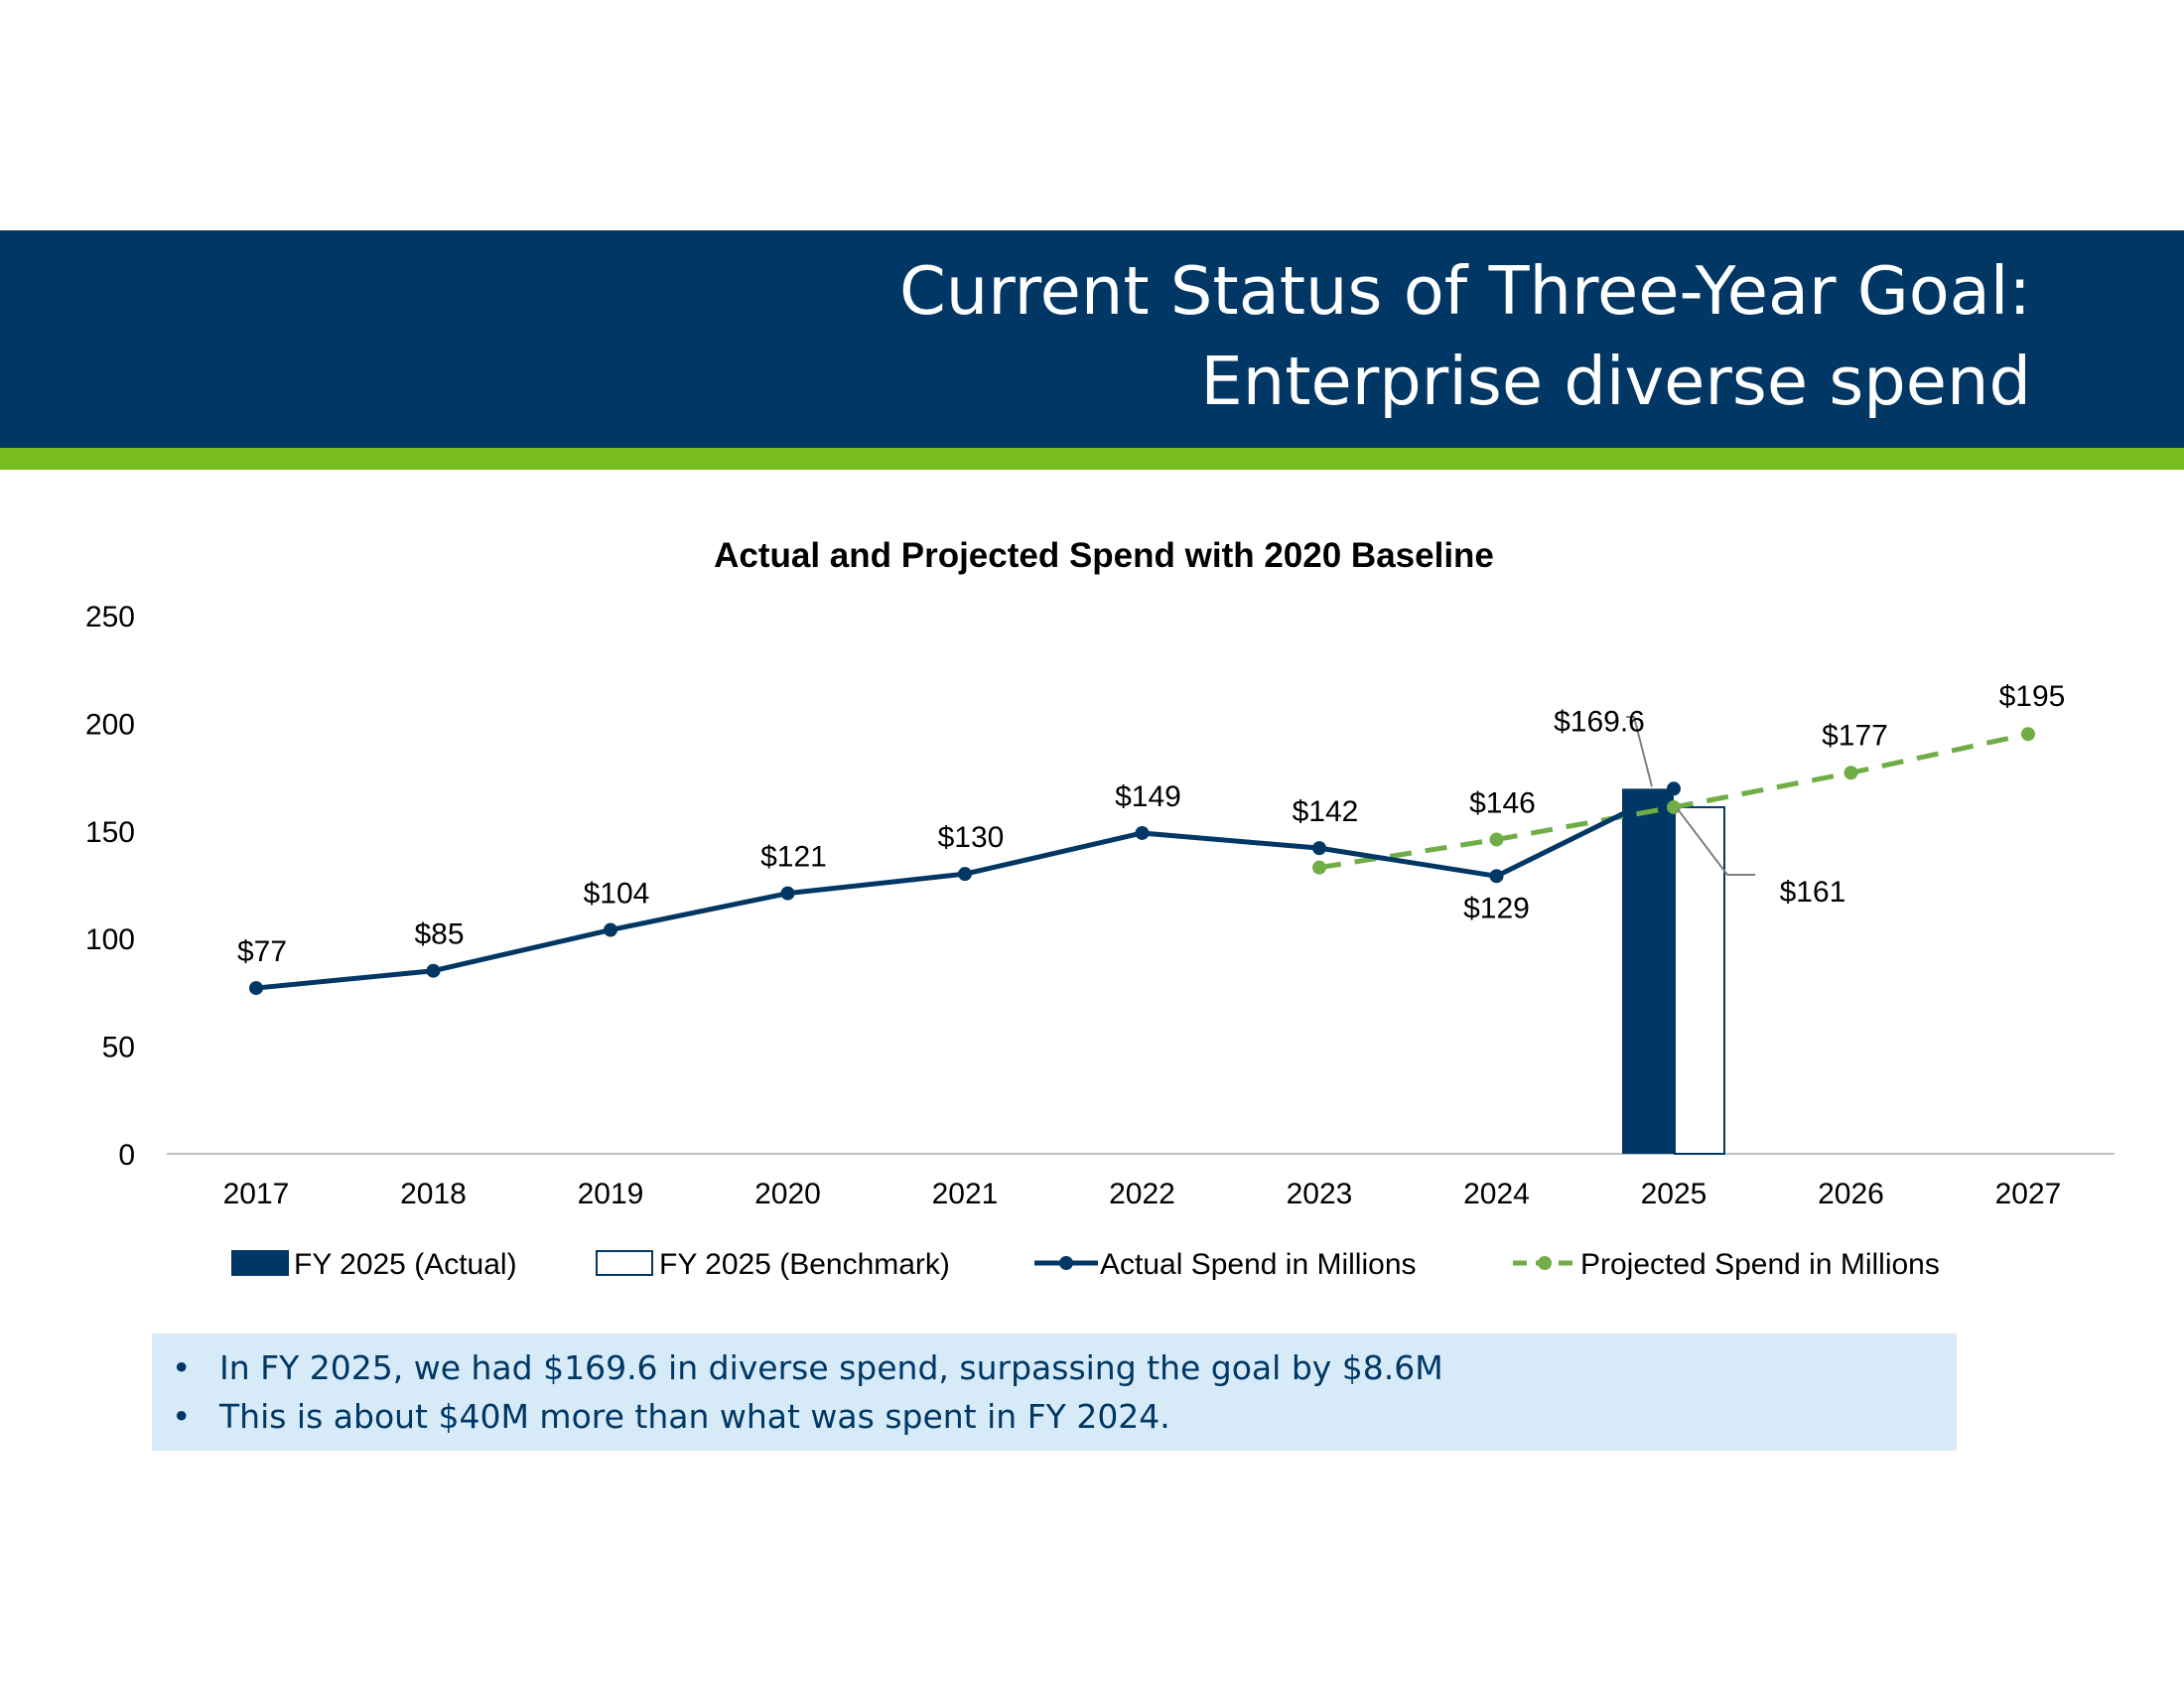 The width and height of the screenshot is (2184, 1688). What do you see at coordinates (1855, 735) in the screenshot?
I see `data-label-projected: $177` at bounding box center [1855, 735].